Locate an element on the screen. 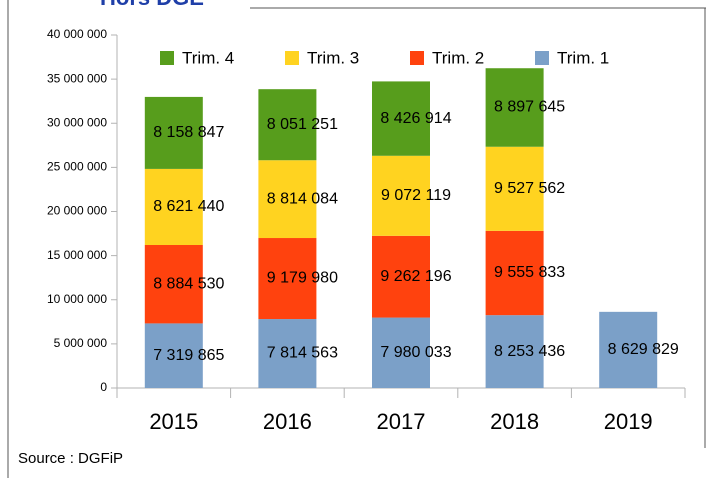  legend-label: Trim. 4 is located at coordinates (208, 57).